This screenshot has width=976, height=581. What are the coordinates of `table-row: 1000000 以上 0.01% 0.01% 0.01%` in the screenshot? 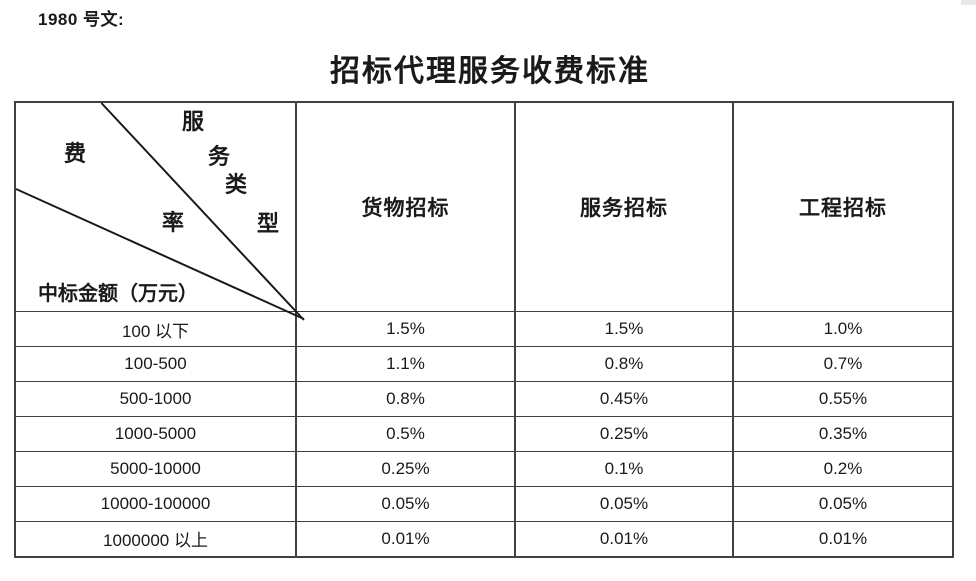 It's located at (484, 539).